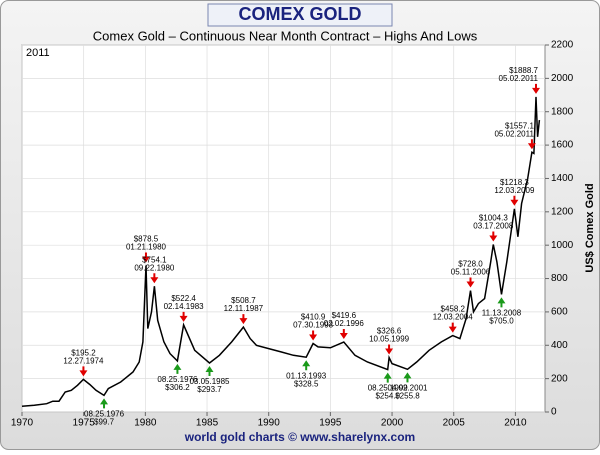 This screenshot has width=600, height=455. Describe the element at coordinates (387, 396) in the screenshot. I see `annotation-value: $254.0` at that location.